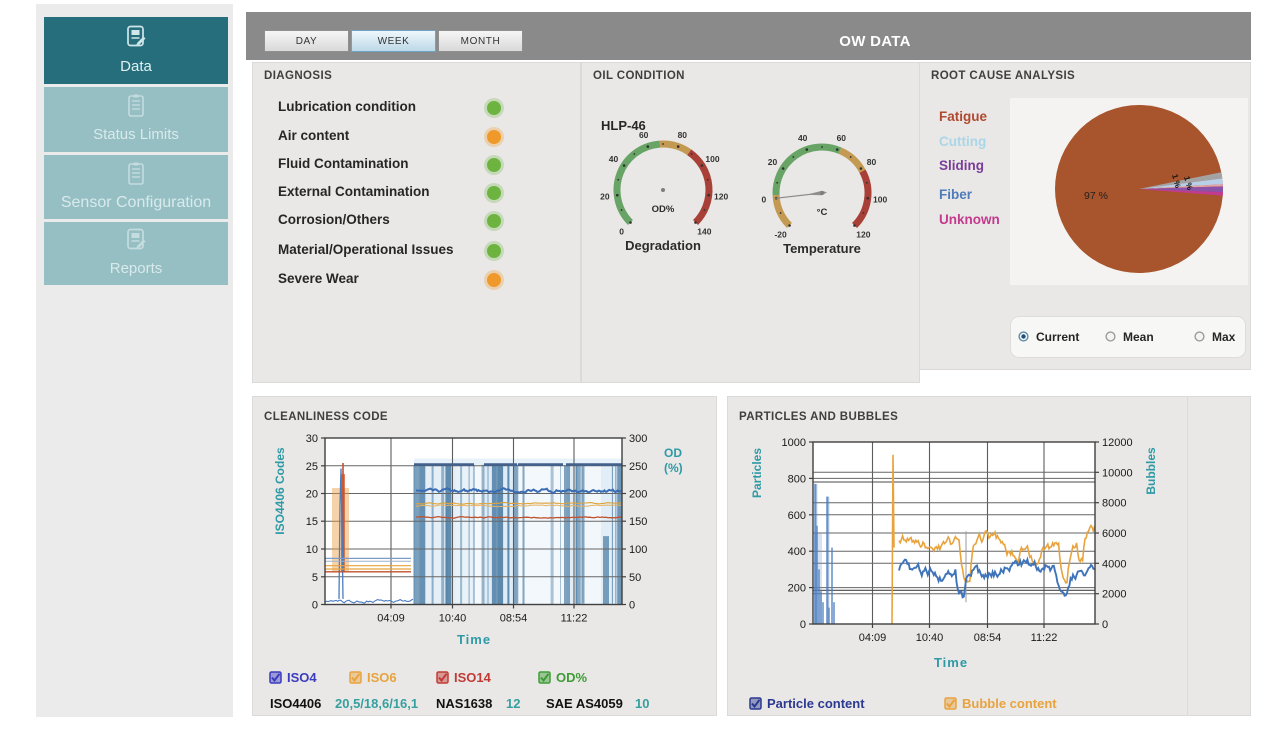 Image resolution: width=1282 pixels, height=742 pixels. Describe the element at coordinates (1151, 471) in the screenshot. I see `svg-text: Bubbles` at that location.